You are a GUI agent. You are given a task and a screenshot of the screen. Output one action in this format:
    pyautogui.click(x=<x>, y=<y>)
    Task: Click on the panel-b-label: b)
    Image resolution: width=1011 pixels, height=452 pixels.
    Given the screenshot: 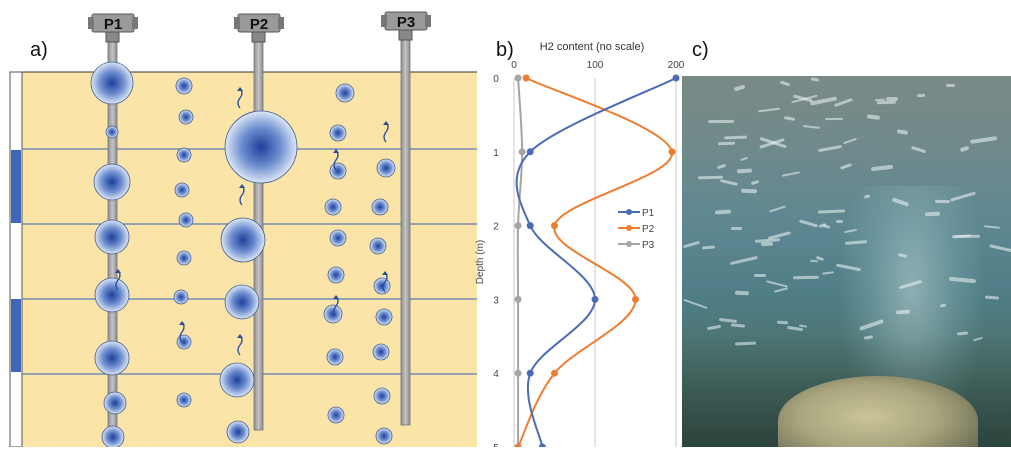 What is the action you would take?
    pyautogui.click(x=505, y=50)
    